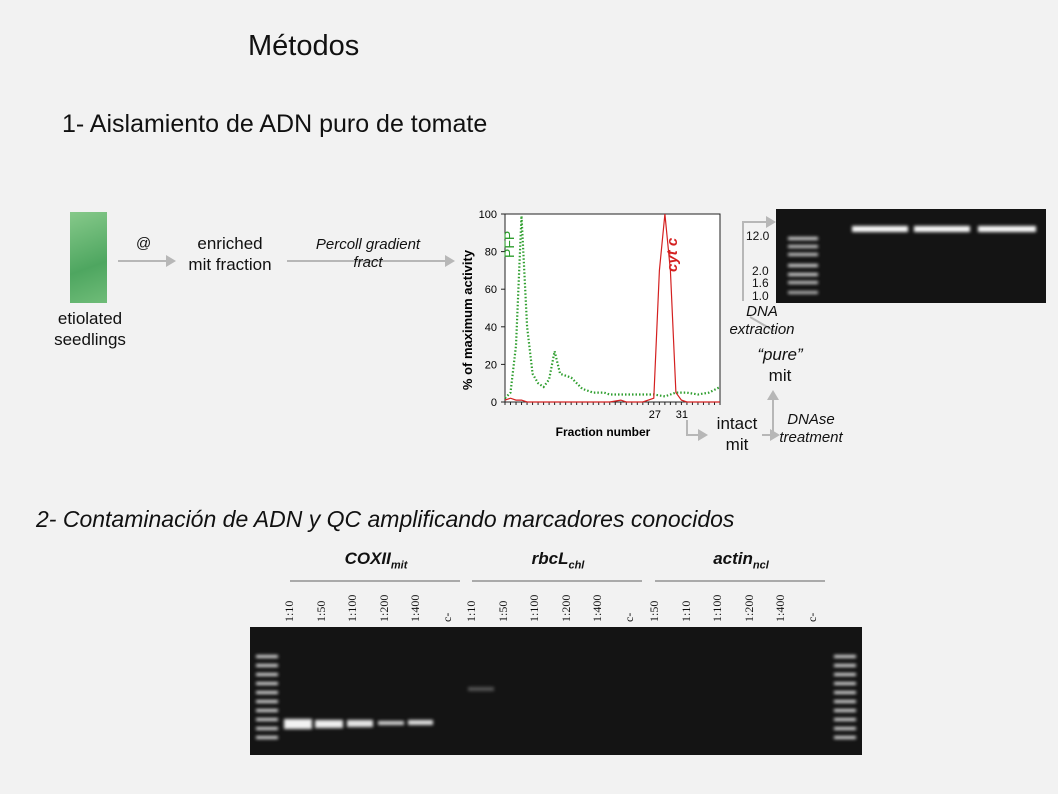  Describe the element at coordinates (491, 290) in the screenshot. I see `y-tick-label: 60` at that location.